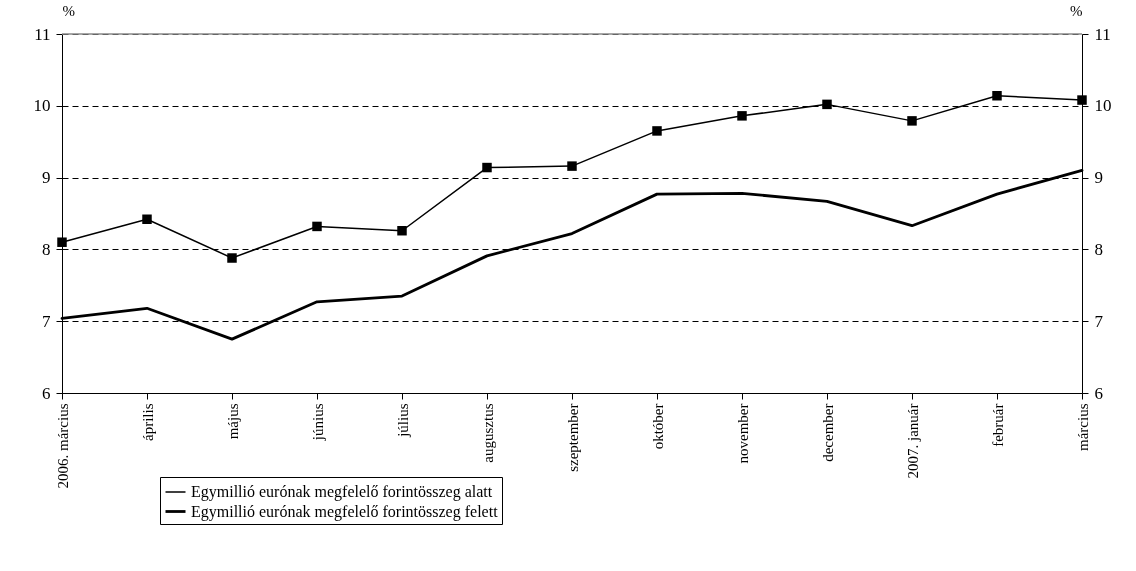 The image size is (1136, 571). I want to click on x-tick-label: július, so click(402, 420).